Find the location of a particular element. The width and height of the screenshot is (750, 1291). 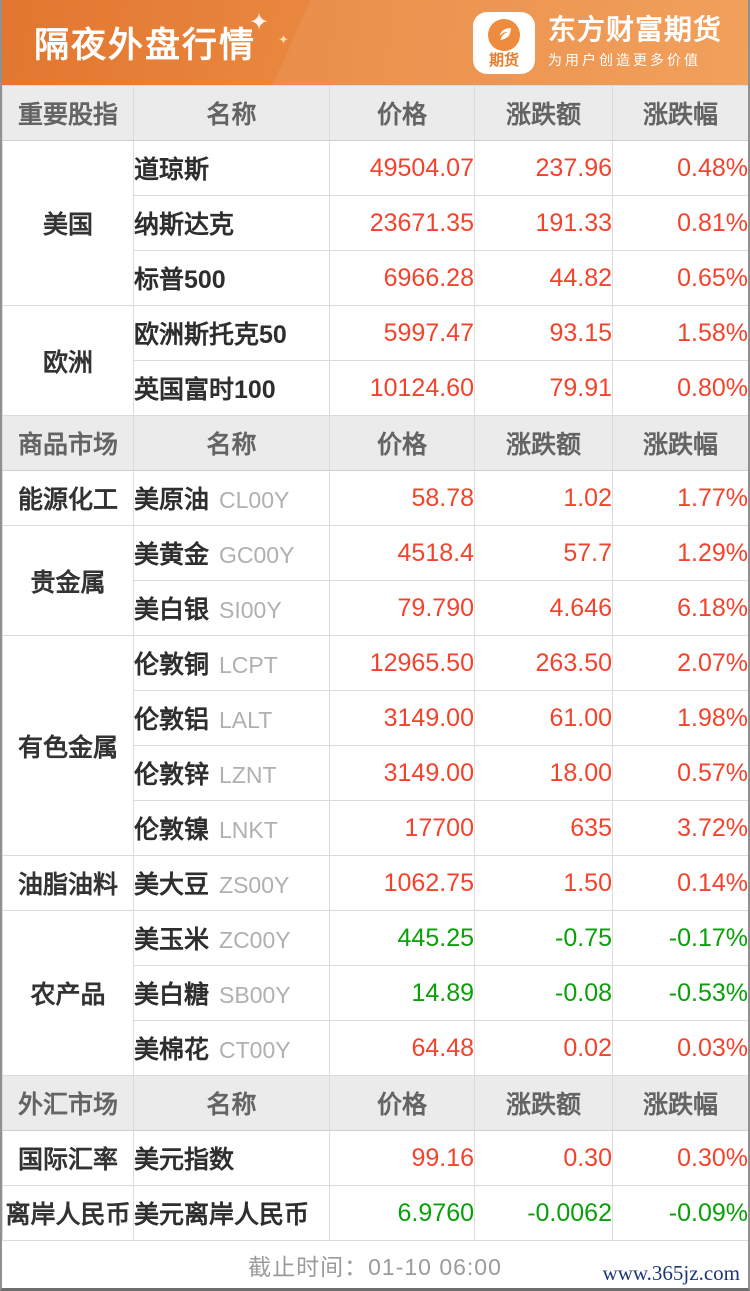

instrument-name: 美元指数 is located at coordinates (184, 1160).